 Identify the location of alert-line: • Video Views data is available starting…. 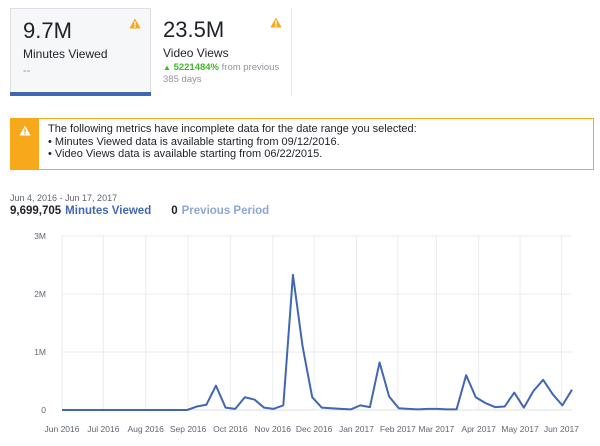
(185, 154).